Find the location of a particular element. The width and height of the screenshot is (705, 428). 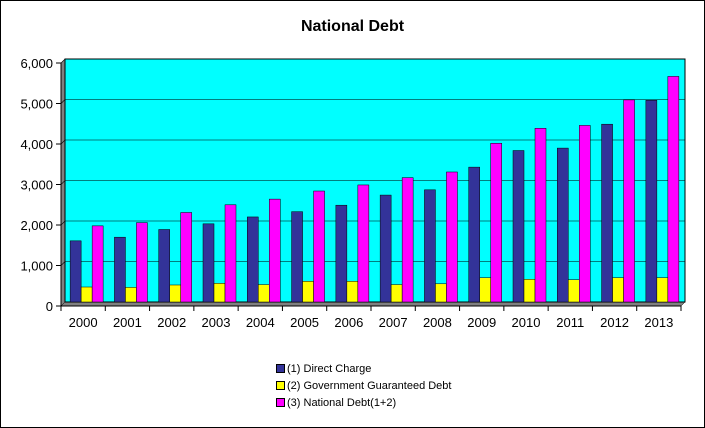

bar-2-2001 is located at coordinates (131, 295).